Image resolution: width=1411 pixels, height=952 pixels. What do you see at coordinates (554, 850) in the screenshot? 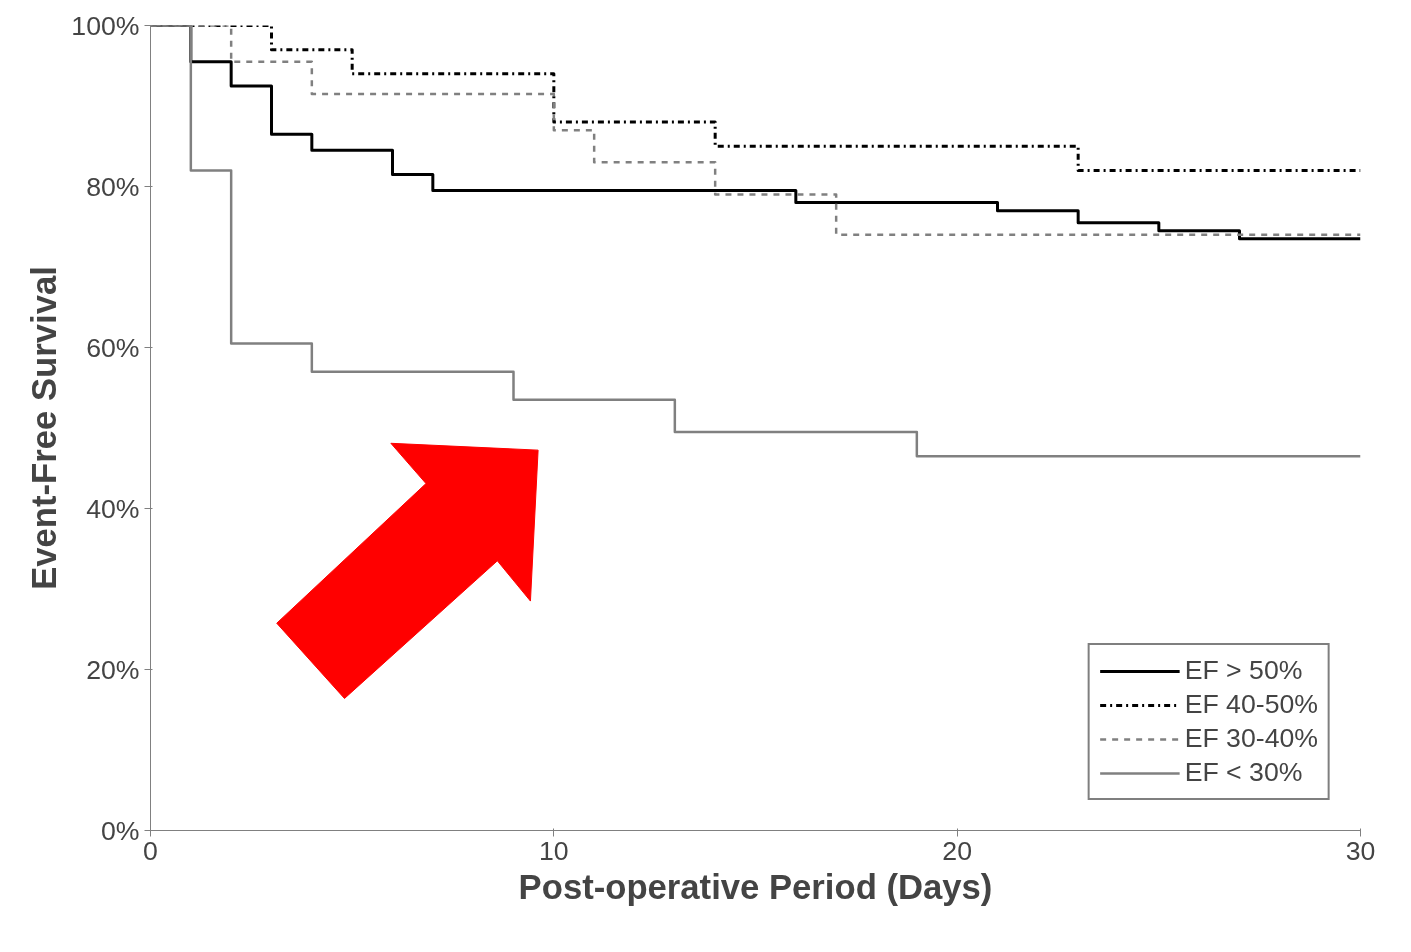
I see `x-tick-label: 10` at bounding box center [554, 850].